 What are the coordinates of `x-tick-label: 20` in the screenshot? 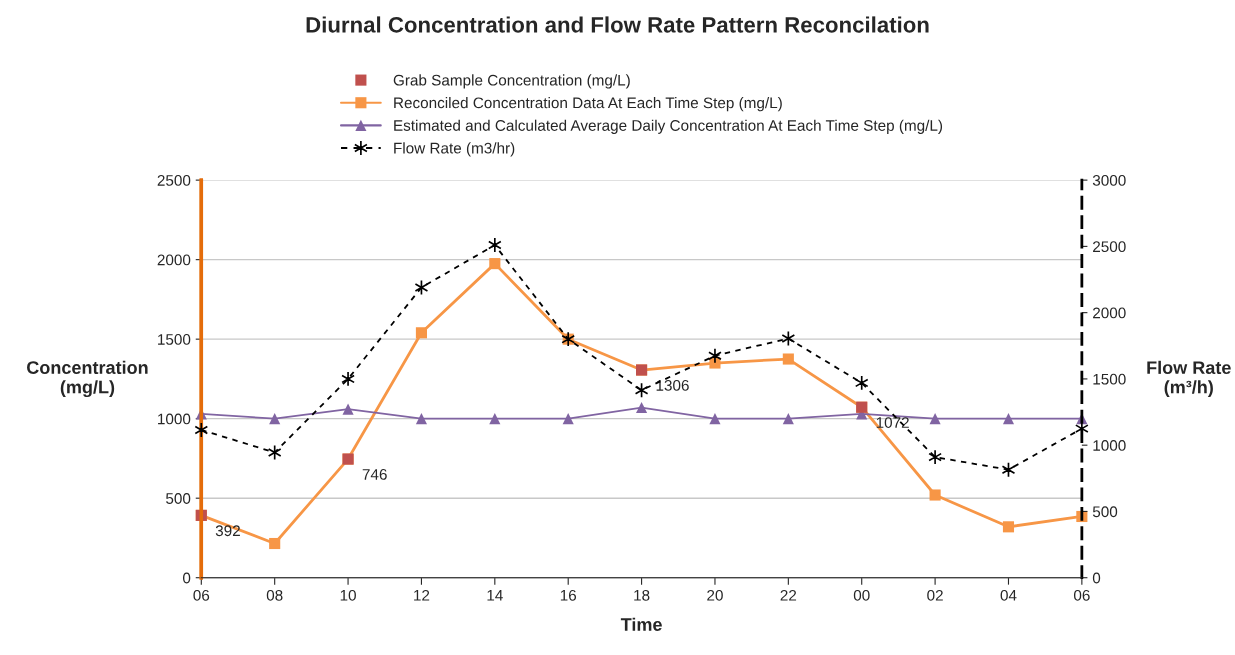 It's located at (715, 595).